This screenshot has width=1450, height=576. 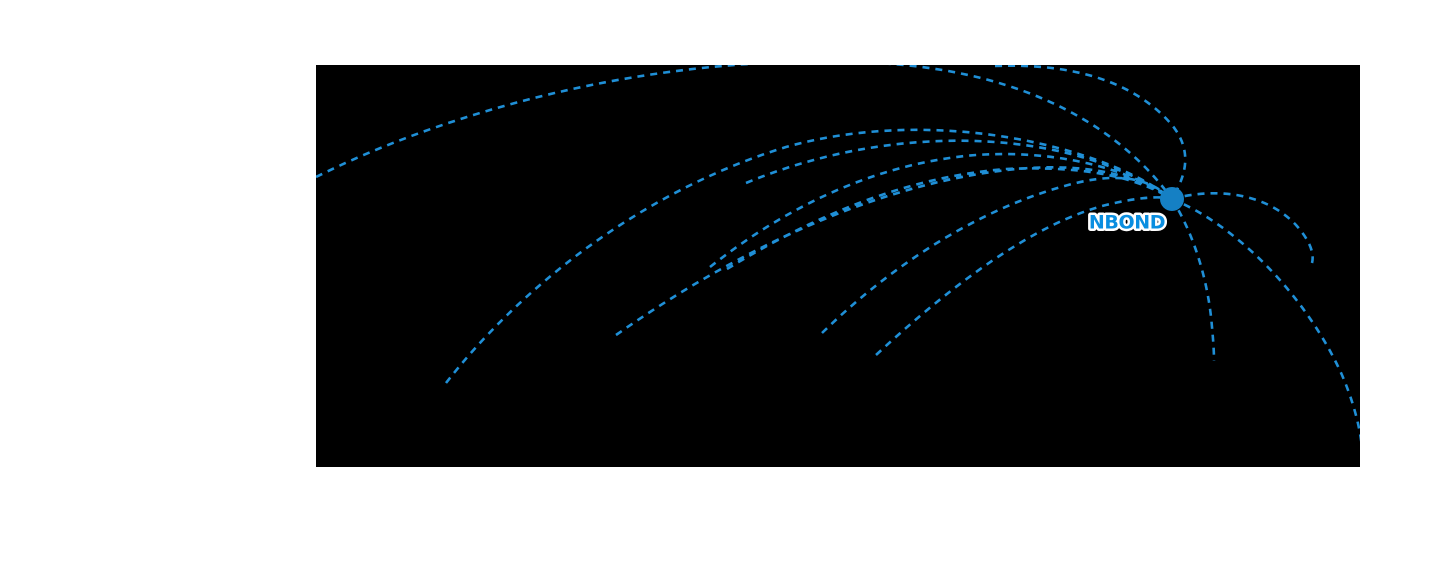 What do you see at coordinates (1127, 222) in the screenshot?
I see `node-label-nbond: NBOND` at bounding box center [1127, 222].